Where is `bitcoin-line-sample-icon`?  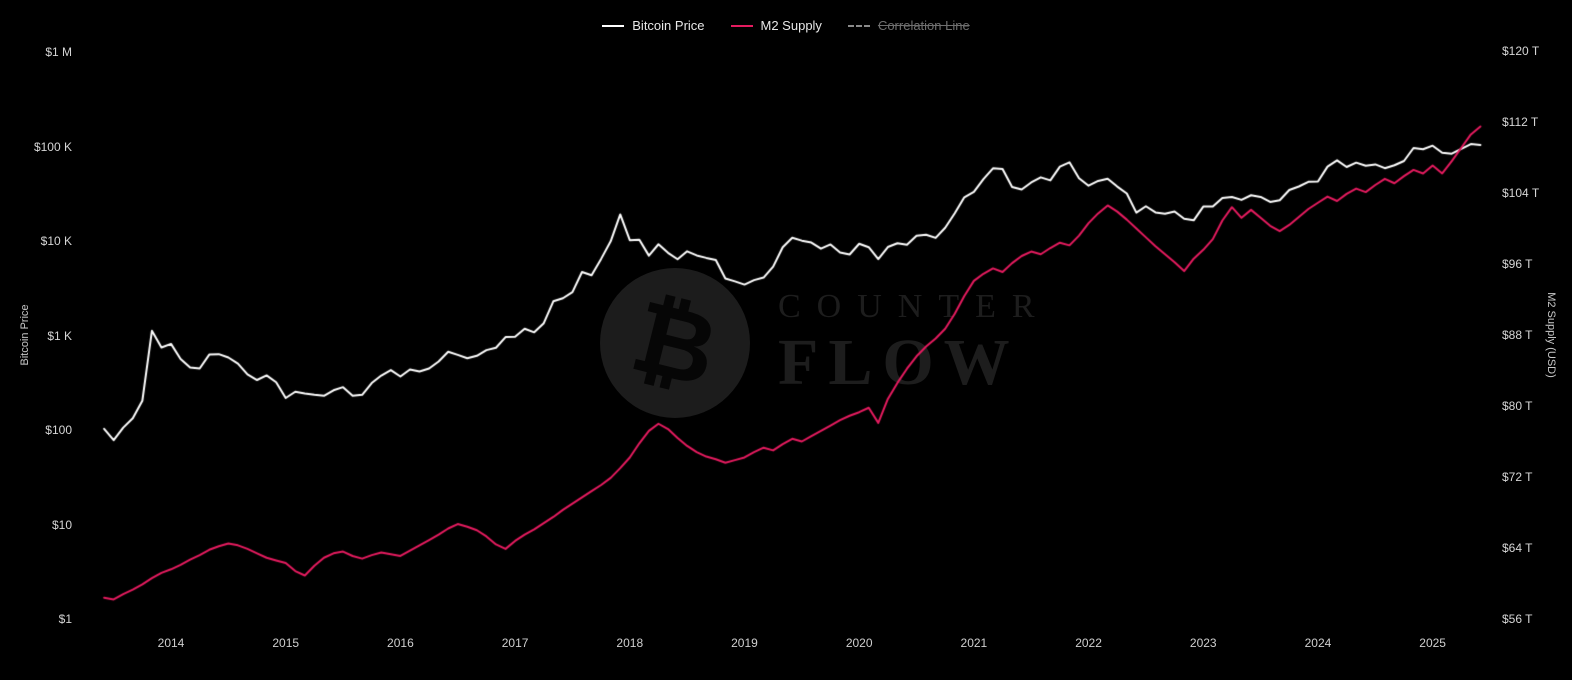 bitcoin-line-sample-icon is located at coordinates (613, 25).